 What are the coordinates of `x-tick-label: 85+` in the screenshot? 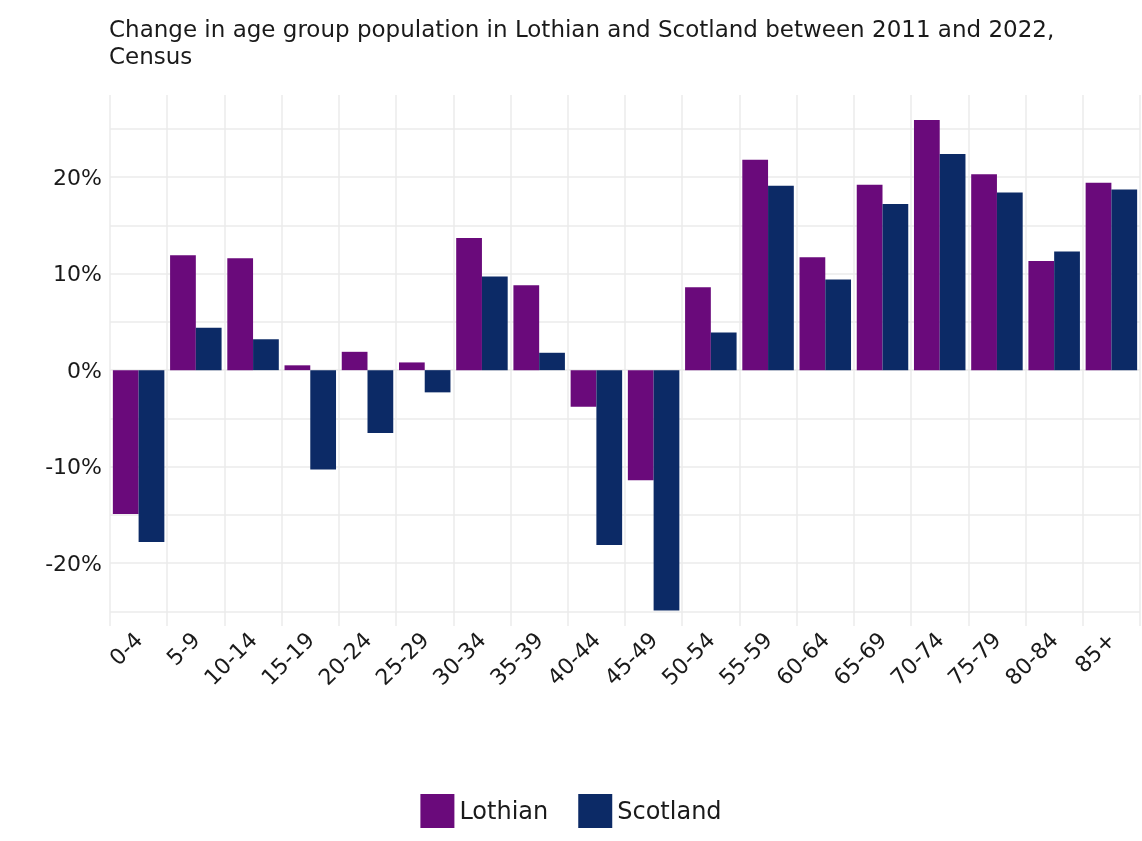 It's located at (1095, 652).